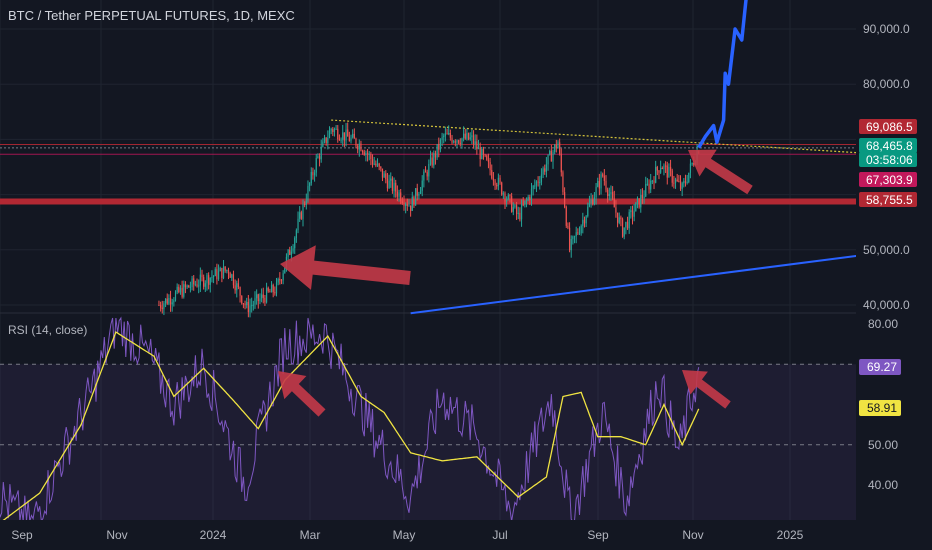 Image resolution: width=932 pixels, height=550 pixels. I want to click on x-tick-label: Sep, so click(598, 535).